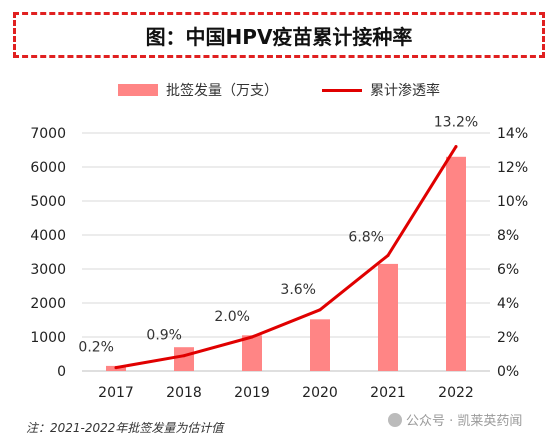 The height and width of the screenshot is (441, 558). I want to click on data-label: 0.9%, so click(164, 336).